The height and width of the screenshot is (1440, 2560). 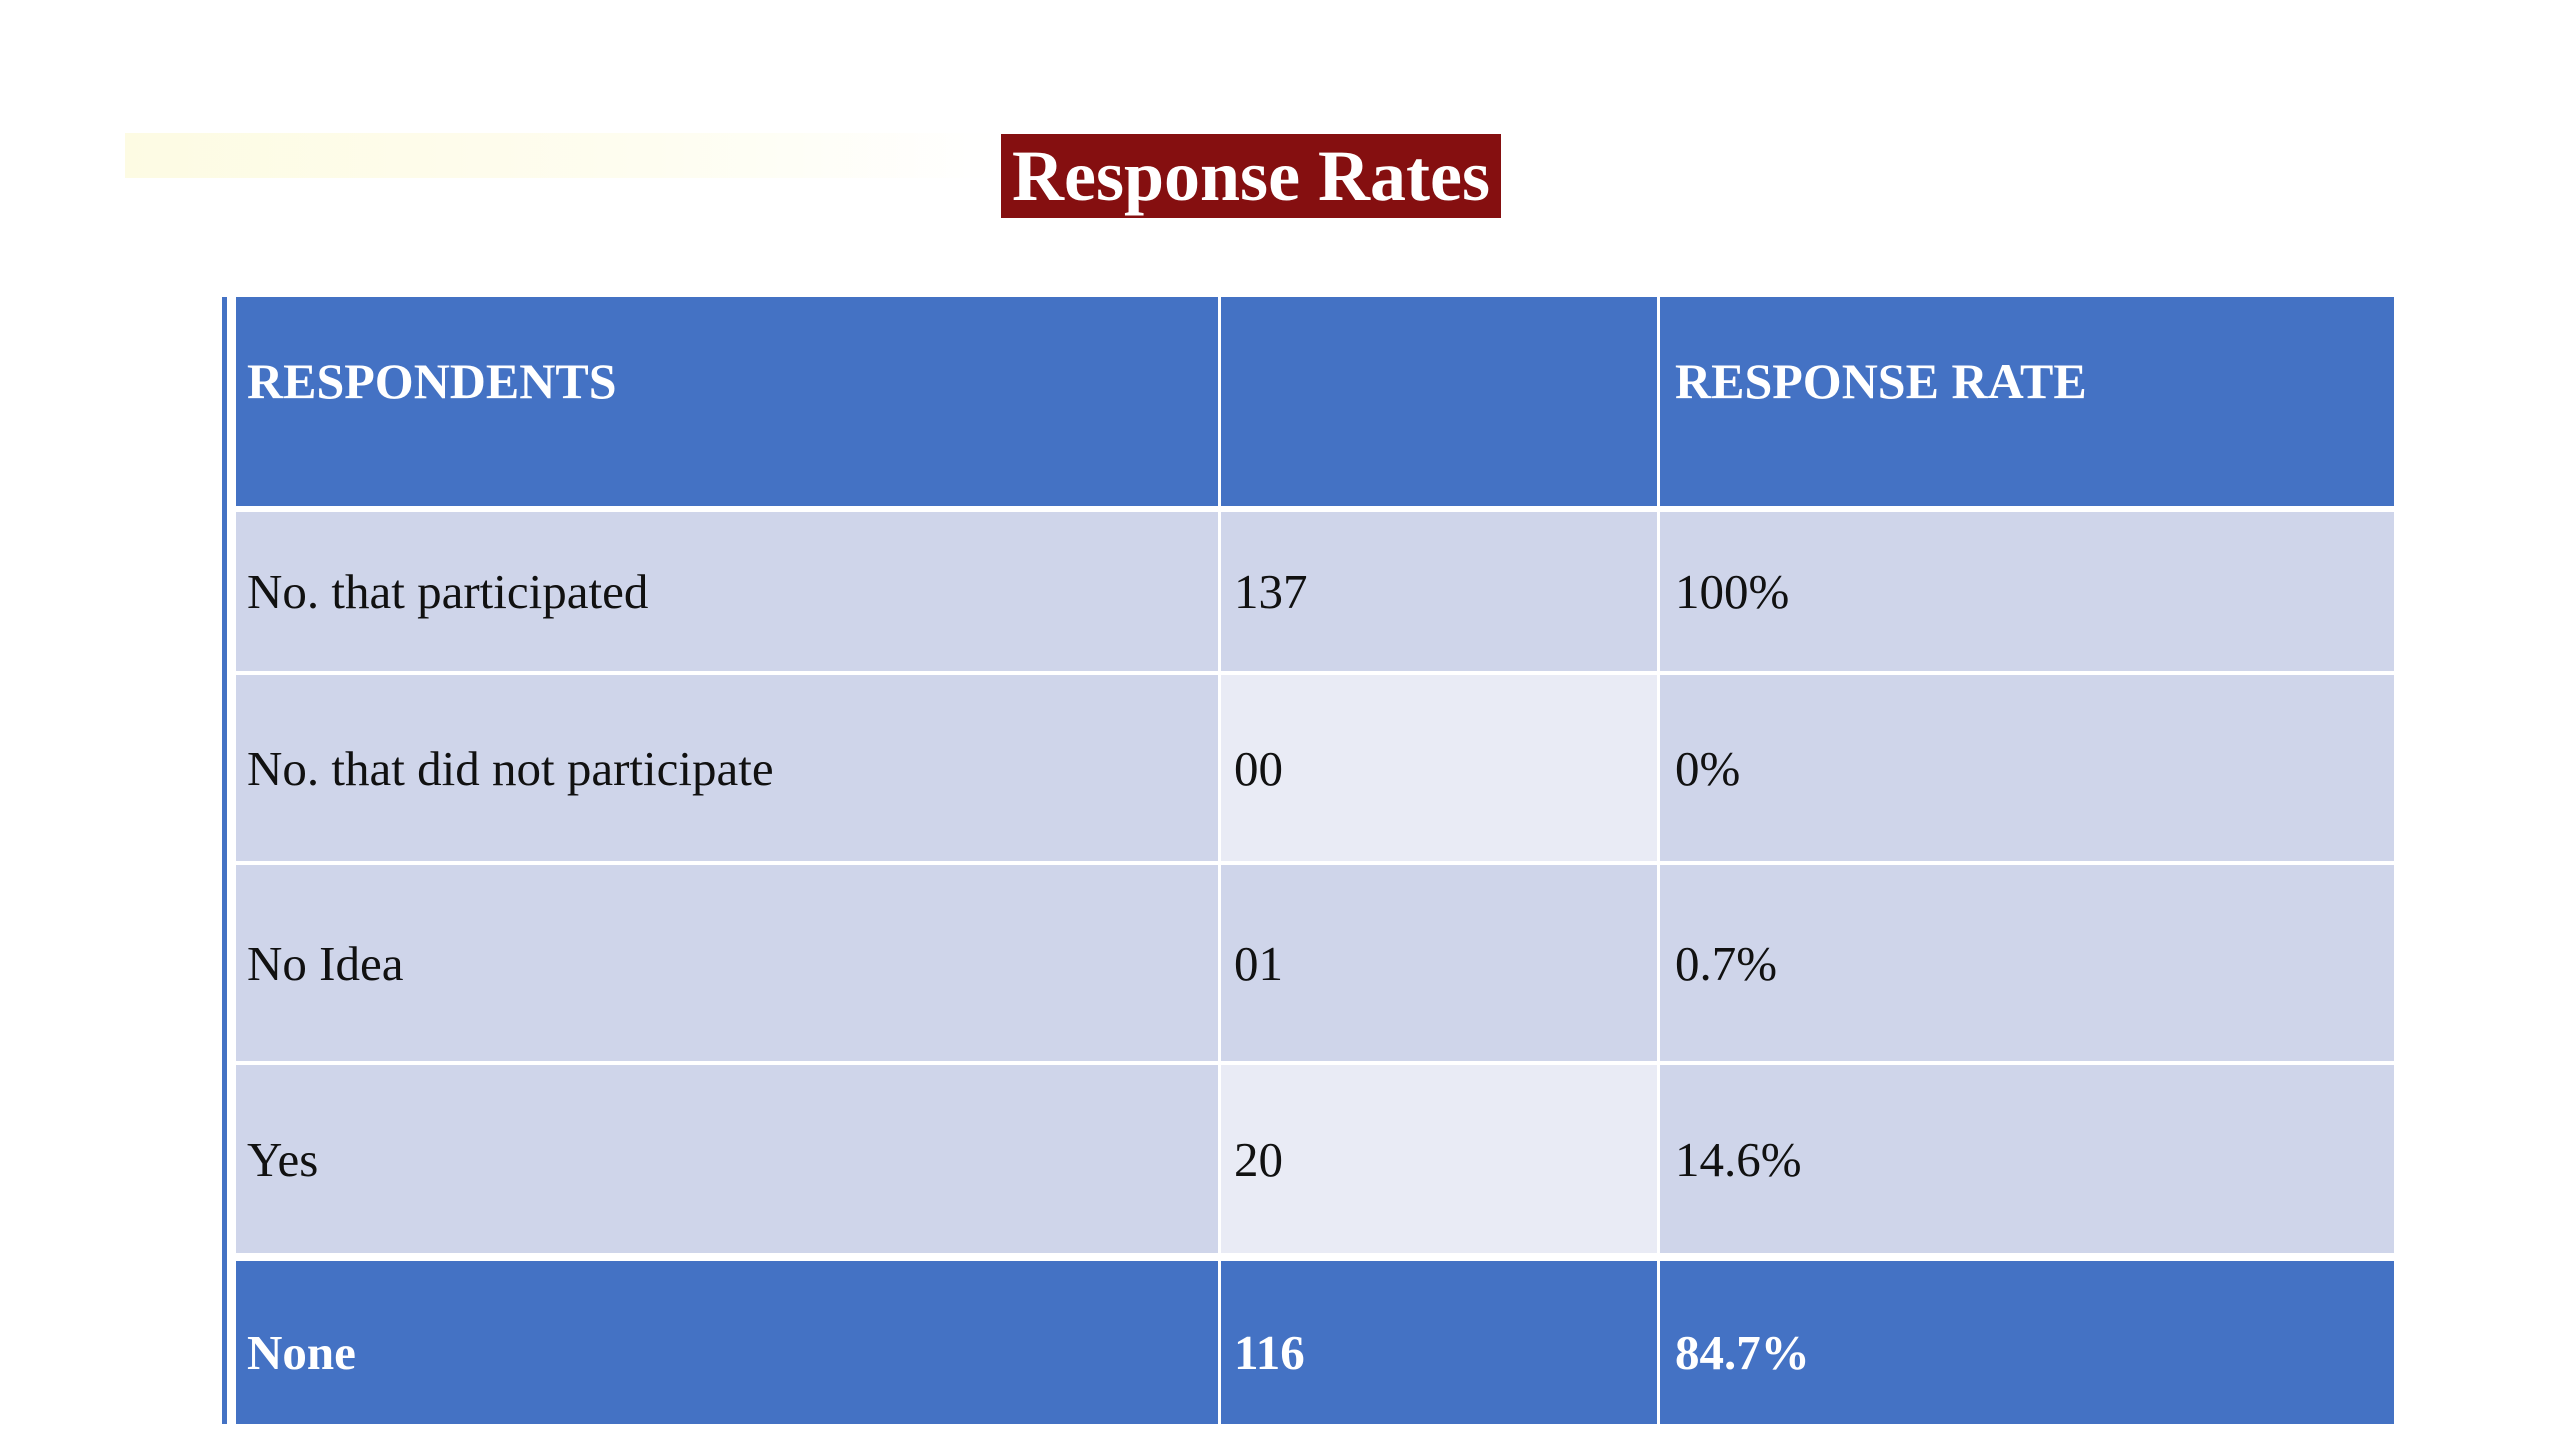 What do you see at coordinates (2027, 593) in the screenshot?
I see `table-cell: 100%` at bounding box center [2027, 593].